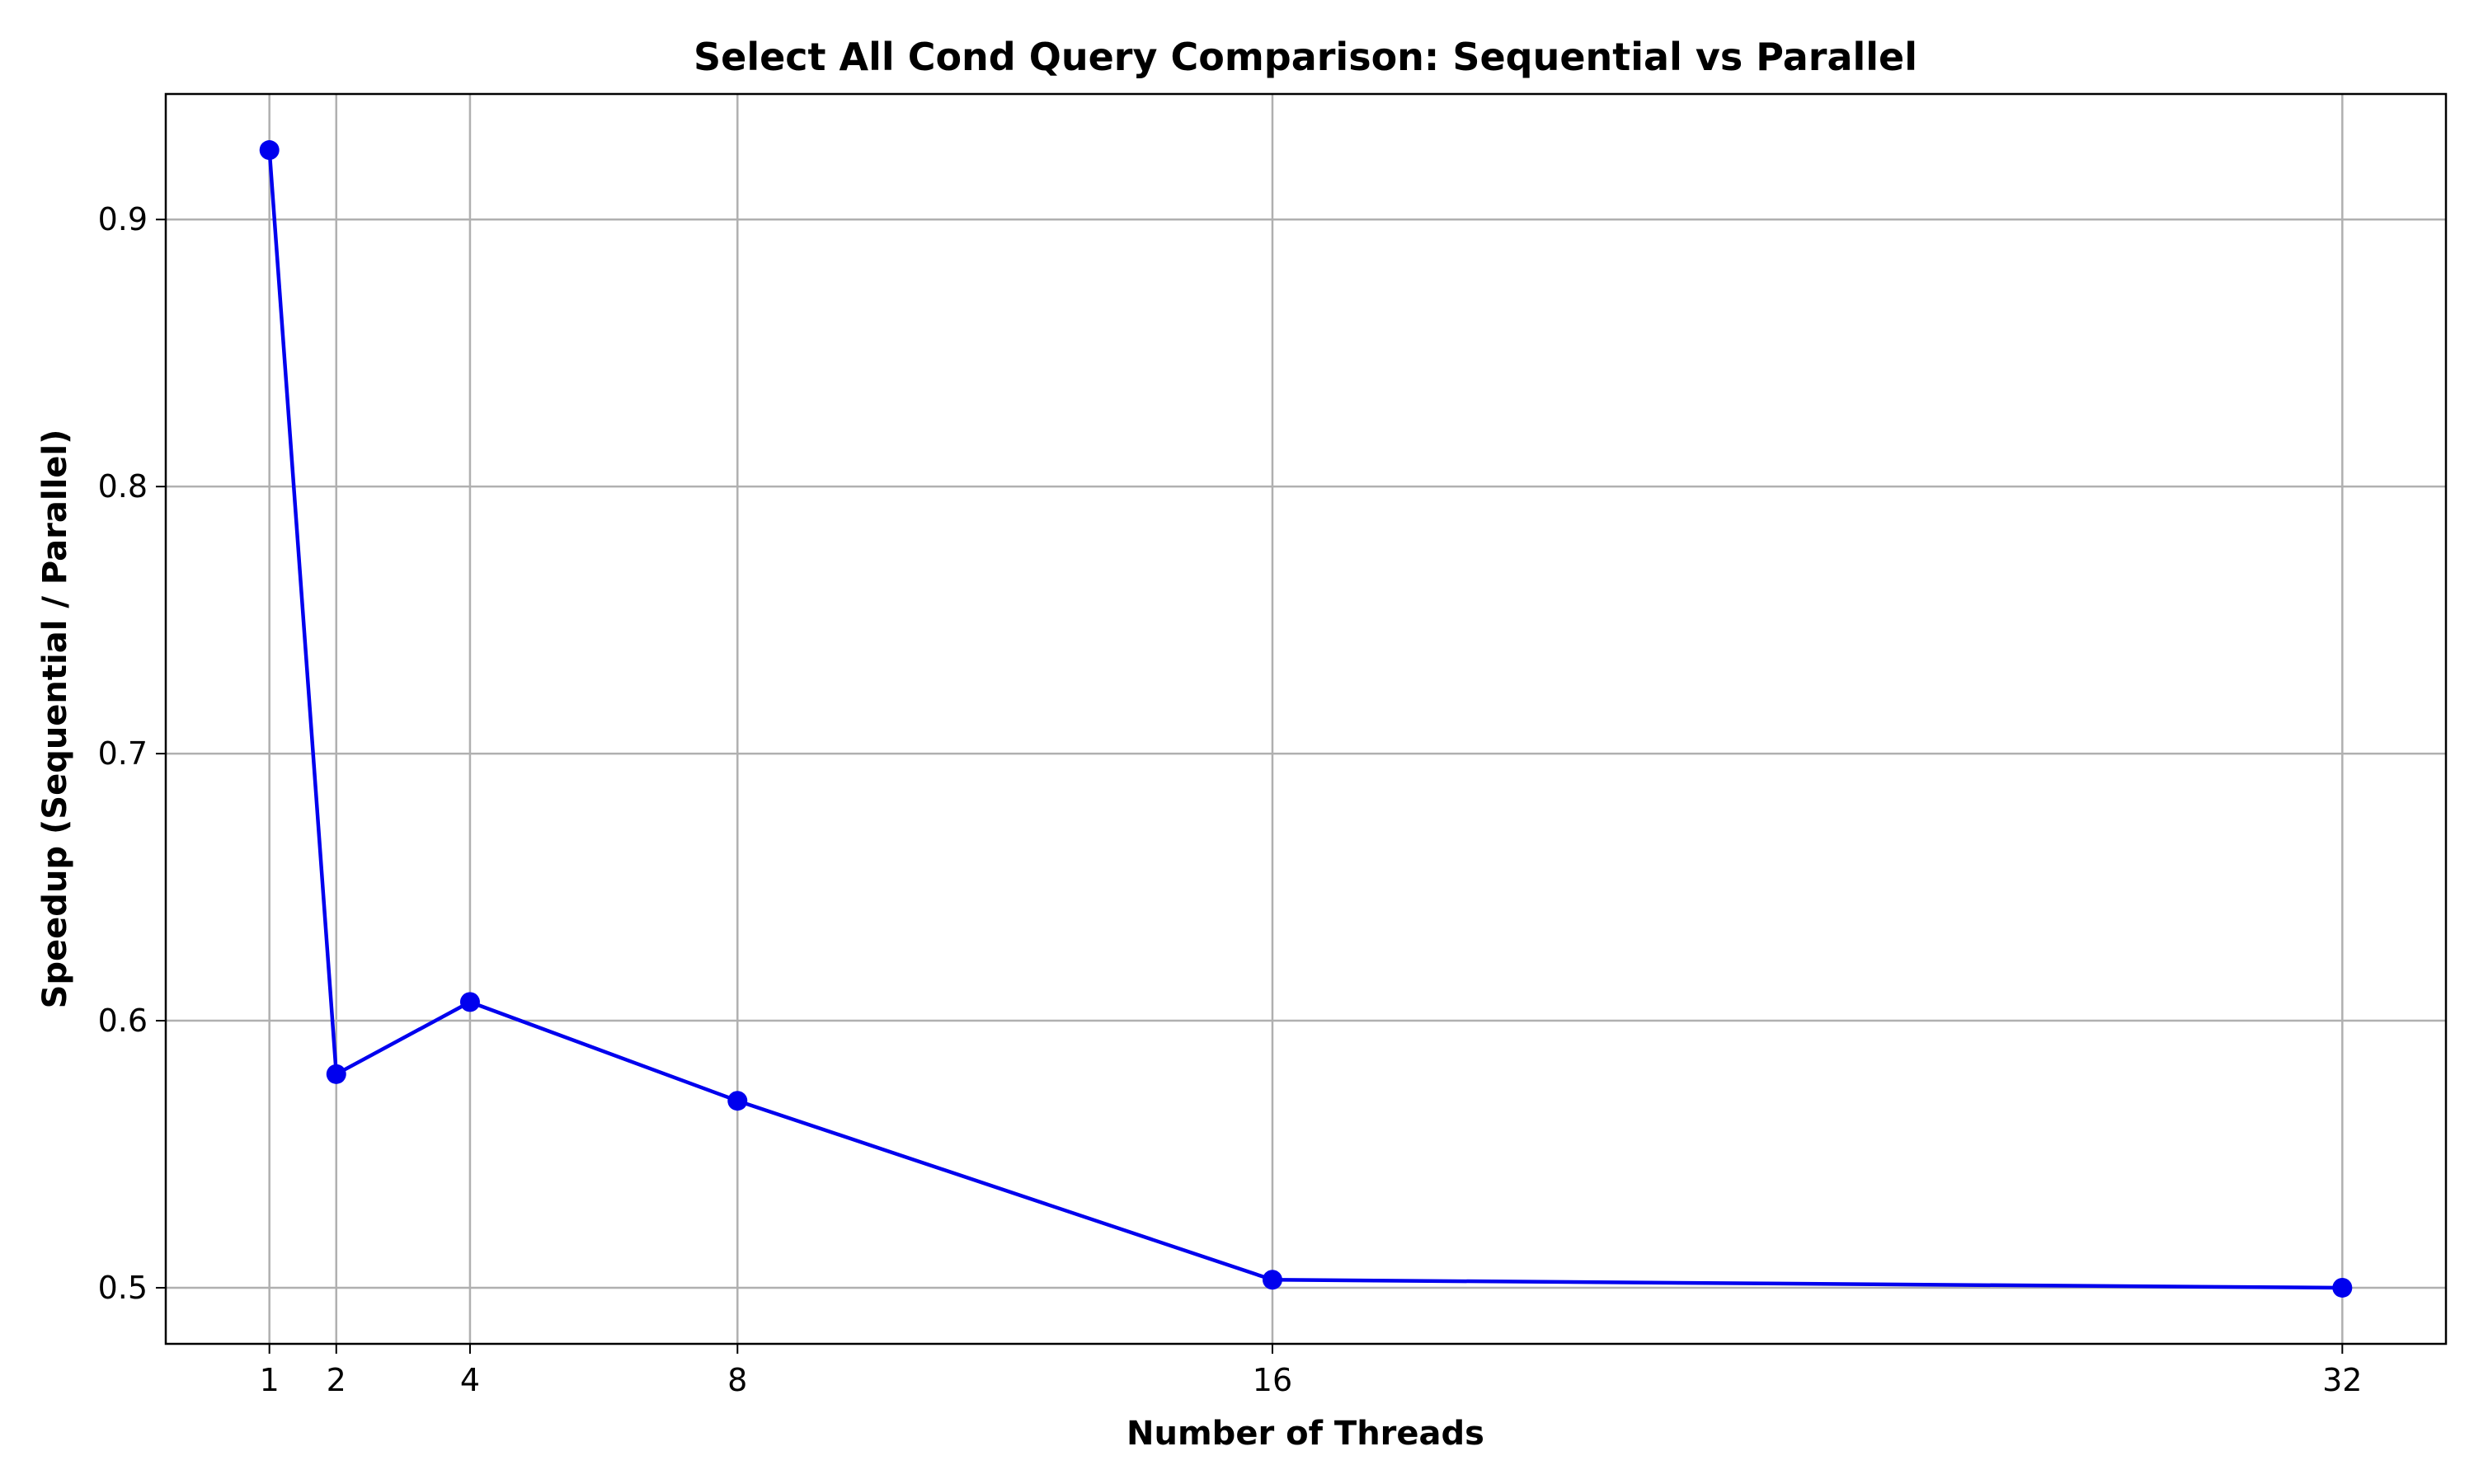 Image resolution: width=2474 pixels, height=1484 pixels. I want to click on y-tick-label: 0.7, so click(123, 753).